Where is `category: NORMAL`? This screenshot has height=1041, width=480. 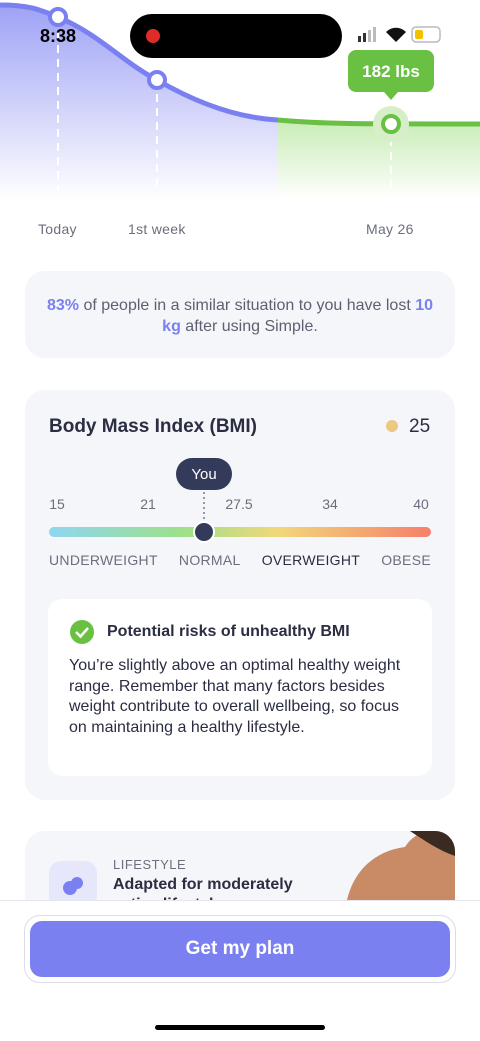 category: NORMAL is located at coordinates (209, 560).